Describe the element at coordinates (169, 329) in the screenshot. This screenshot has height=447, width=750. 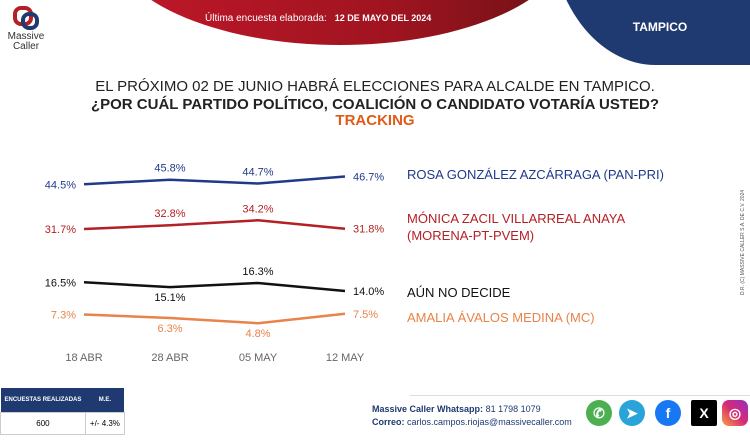
I see `data-label: 6.3%` at that location.